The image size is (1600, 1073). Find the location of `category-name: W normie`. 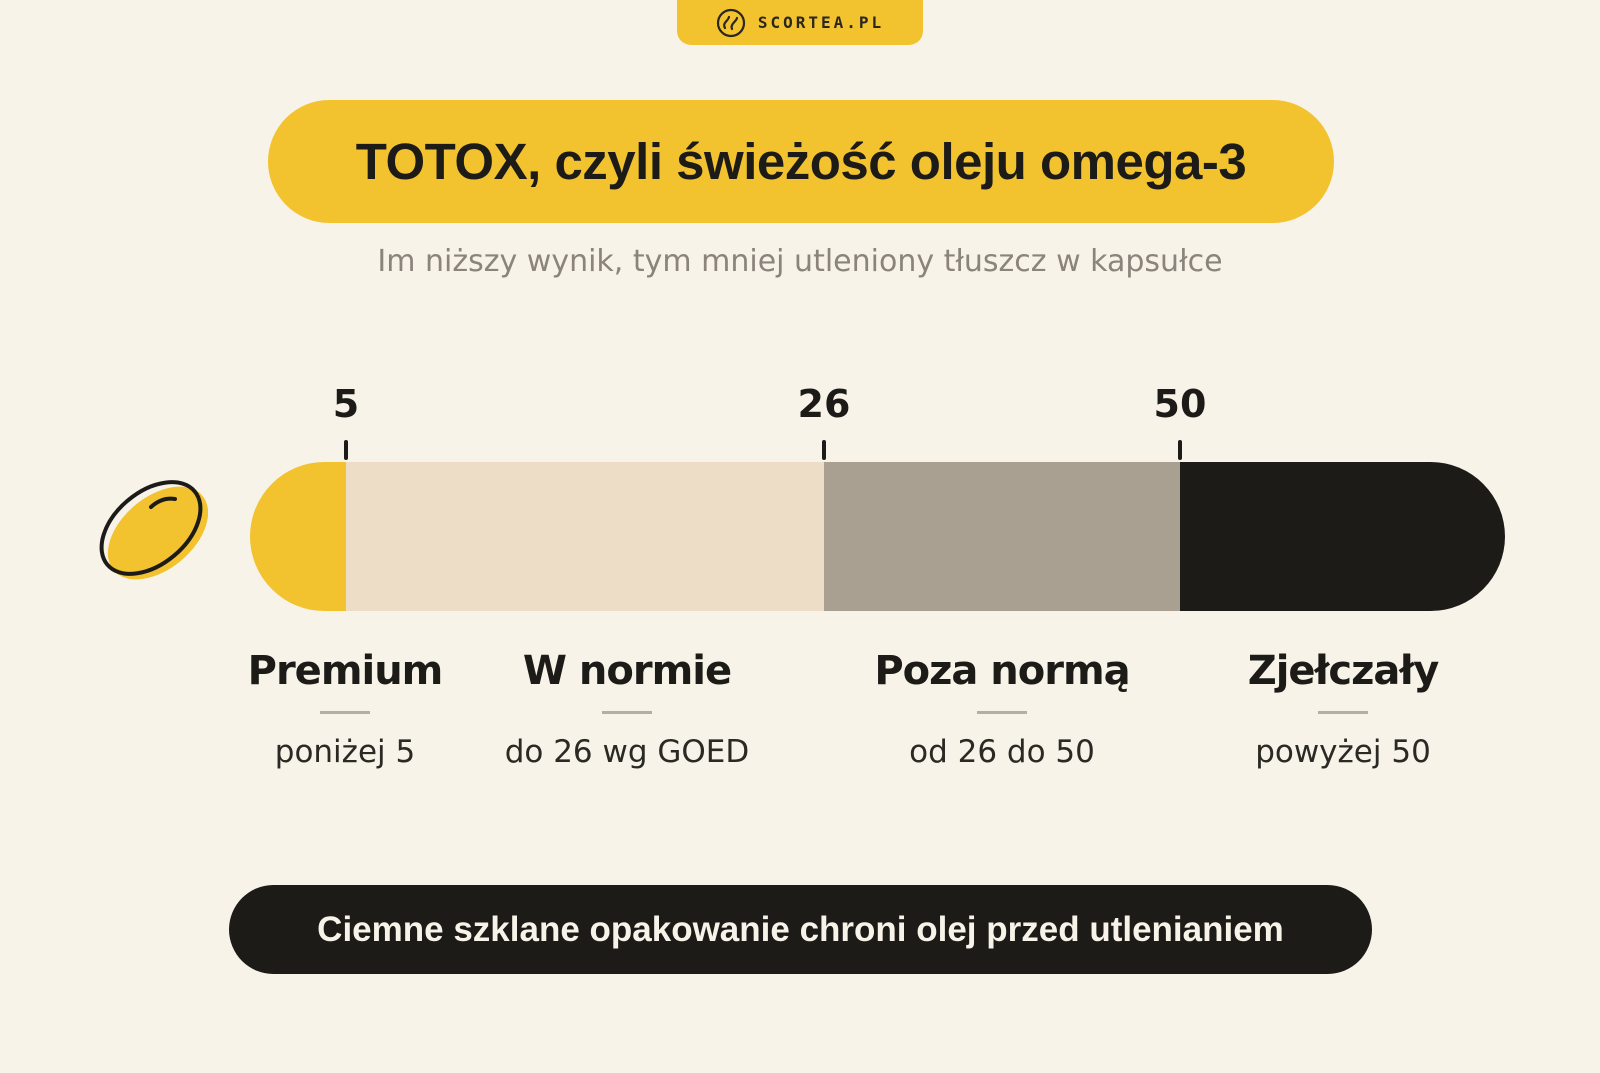

category-name: W normie is located at coordinates (627, 671).